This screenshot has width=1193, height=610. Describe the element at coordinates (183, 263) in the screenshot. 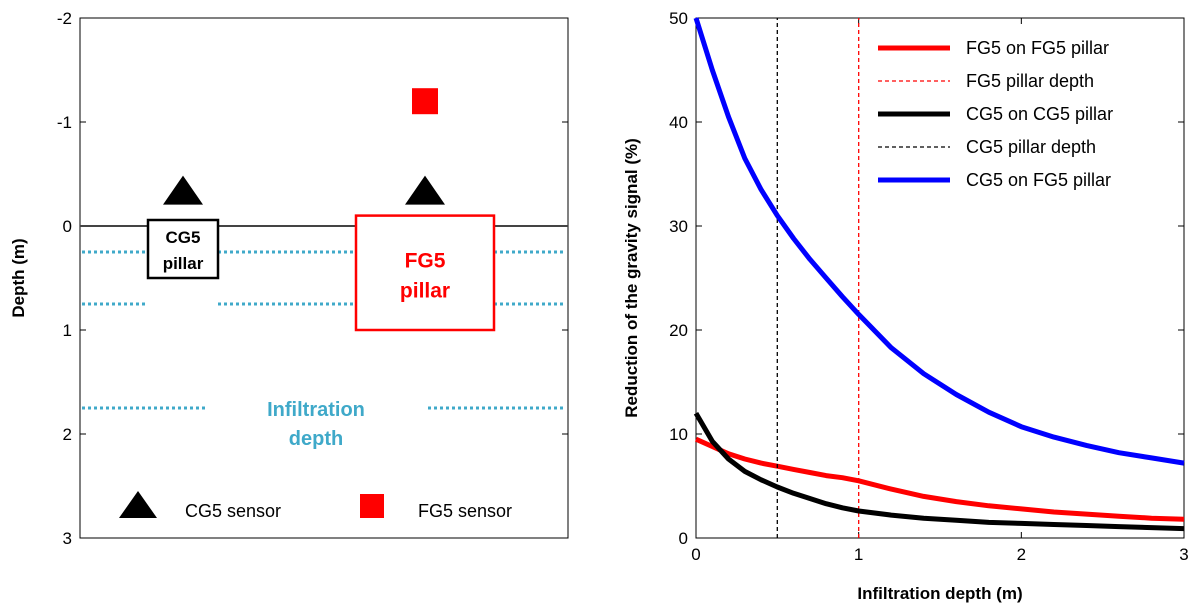

I see `cg5-pillar-label-line2: pillar` at that location.